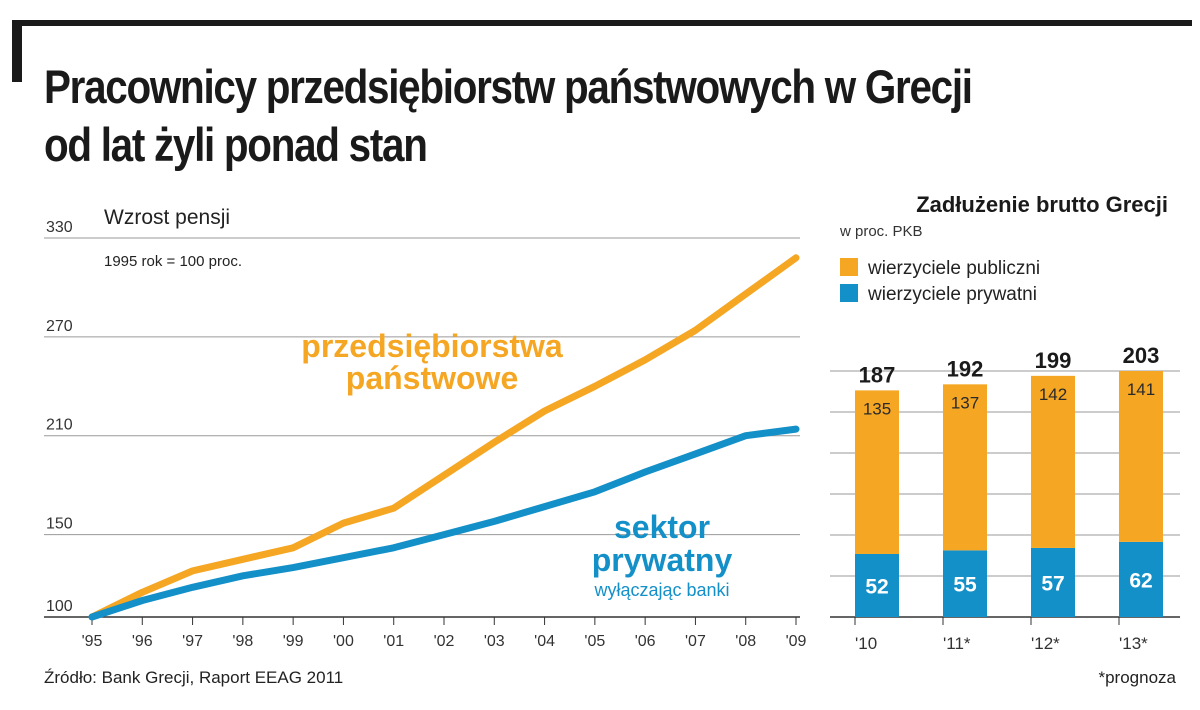  Describe the element at coordinates (59, 326) in the screenshot. I see `line-chart-y-tick-label: 270` at that location.